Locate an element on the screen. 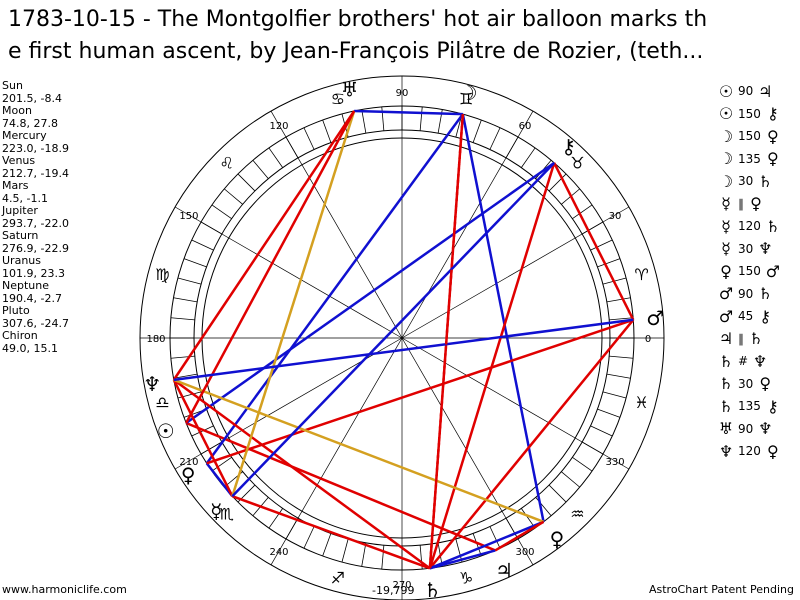 This screenshot has width=800, height=600. aspect-row: ☽ 150 ♀ is located at coordinates (757, 136).